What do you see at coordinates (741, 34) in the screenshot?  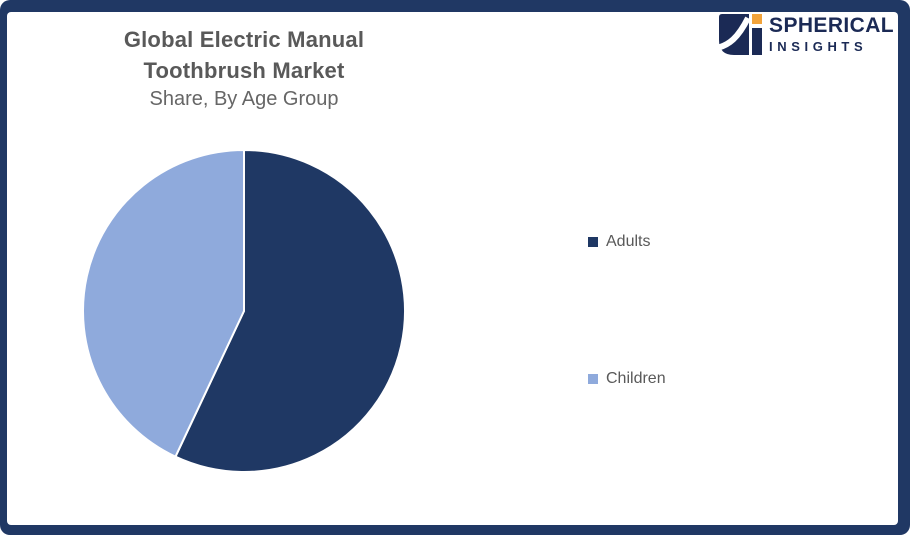 I see `spherical-insights-logo-icon` at bounding box center [741, 34].